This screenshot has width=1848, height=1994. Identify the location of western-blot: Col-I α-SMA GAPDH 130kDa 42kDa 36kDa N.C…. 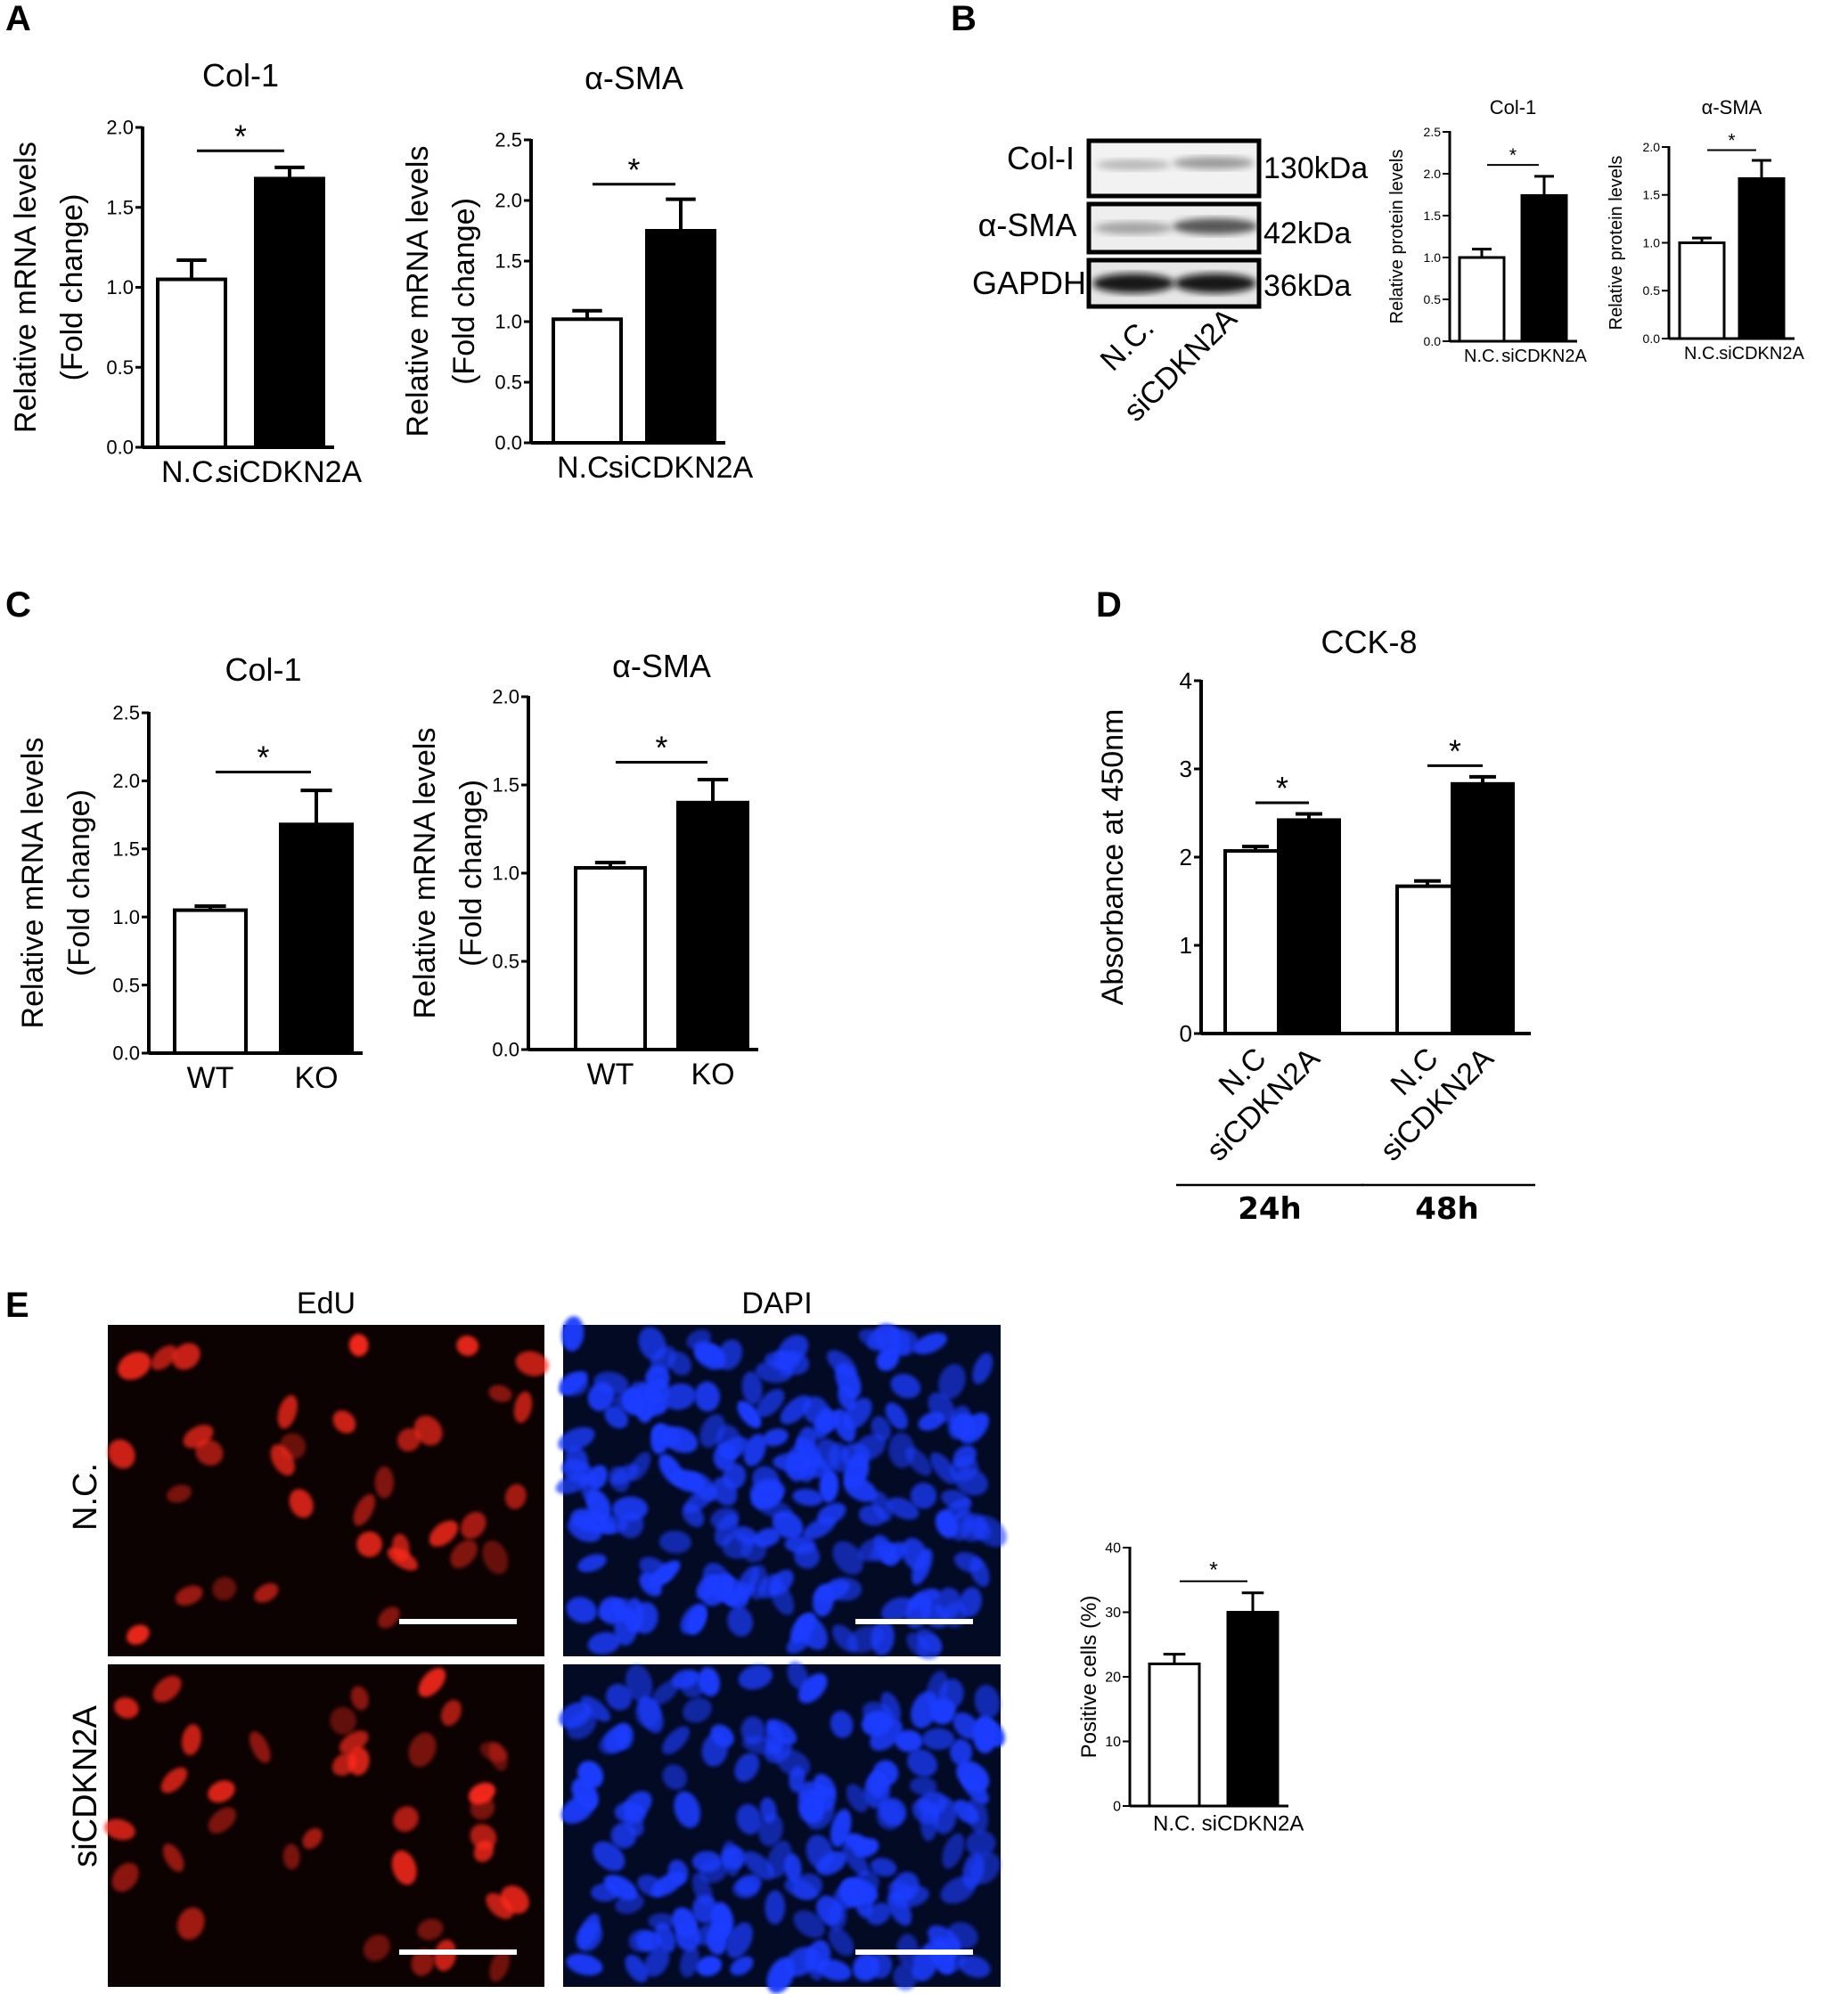
(1170, 283).